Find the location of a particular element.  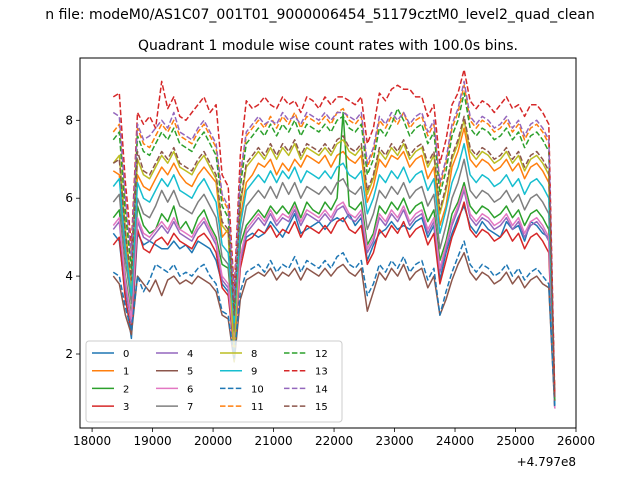

legend-label-3: 3 is located at coordinates (126, 407).